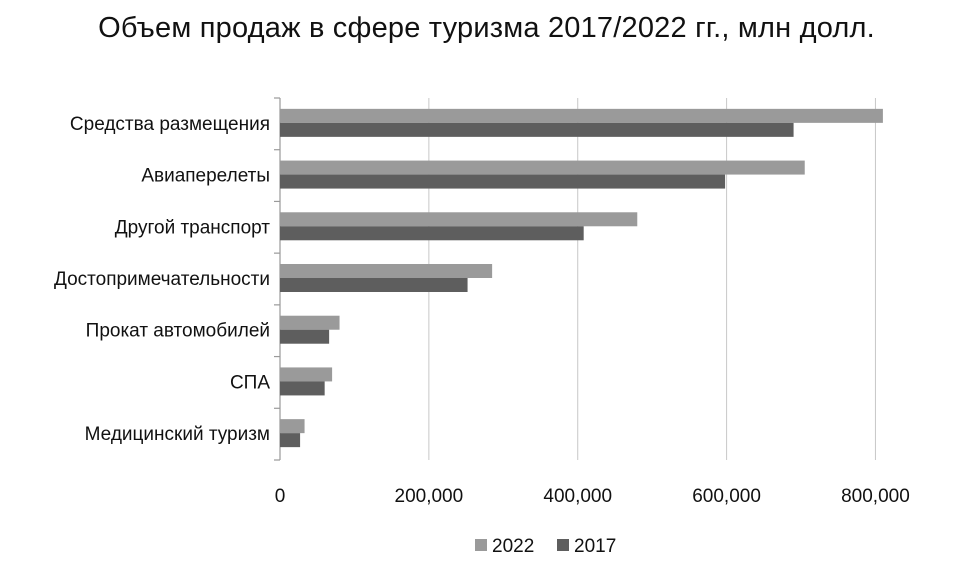  I want to click on category-label: Медицинский туризм, so click(177, 434).